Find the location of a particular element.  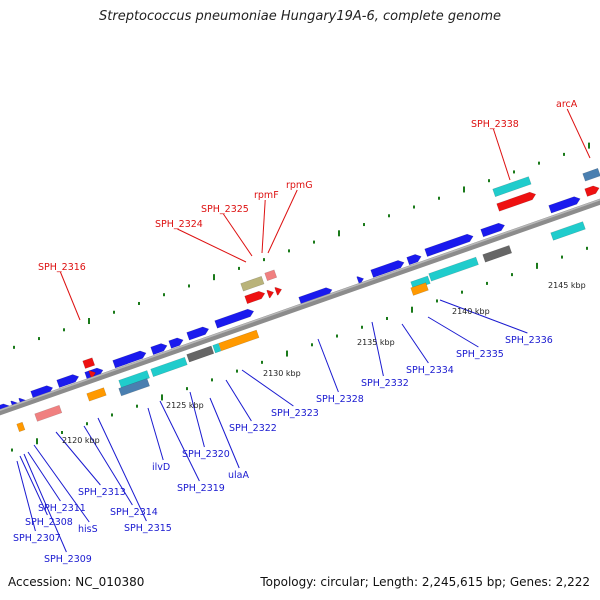

gene-label: SPH_2308 is located at coordinates (49, 522).